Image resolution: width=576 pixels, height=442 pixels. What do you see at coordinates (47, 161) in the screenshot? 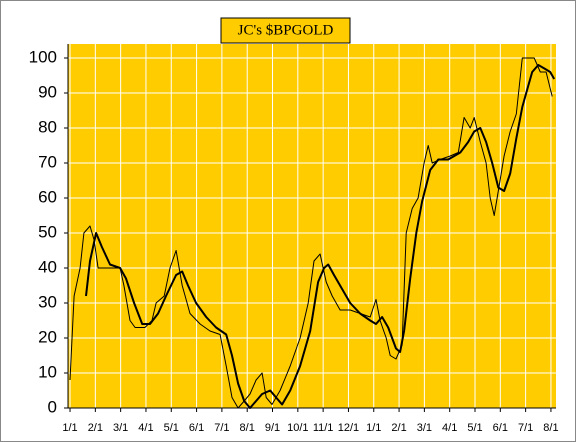
I see `y-tick-label: 70` at bounding box center [47, 161].